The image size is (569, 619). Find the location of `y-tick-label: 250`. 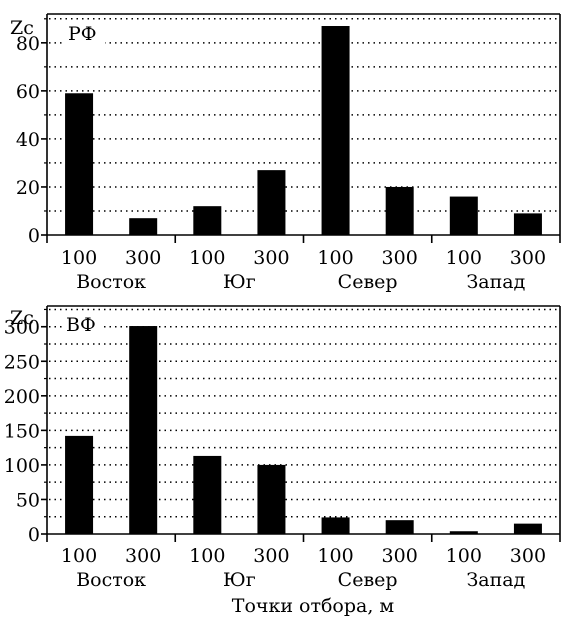

y-tick-label: 250 is located at coordinates (22, 362).